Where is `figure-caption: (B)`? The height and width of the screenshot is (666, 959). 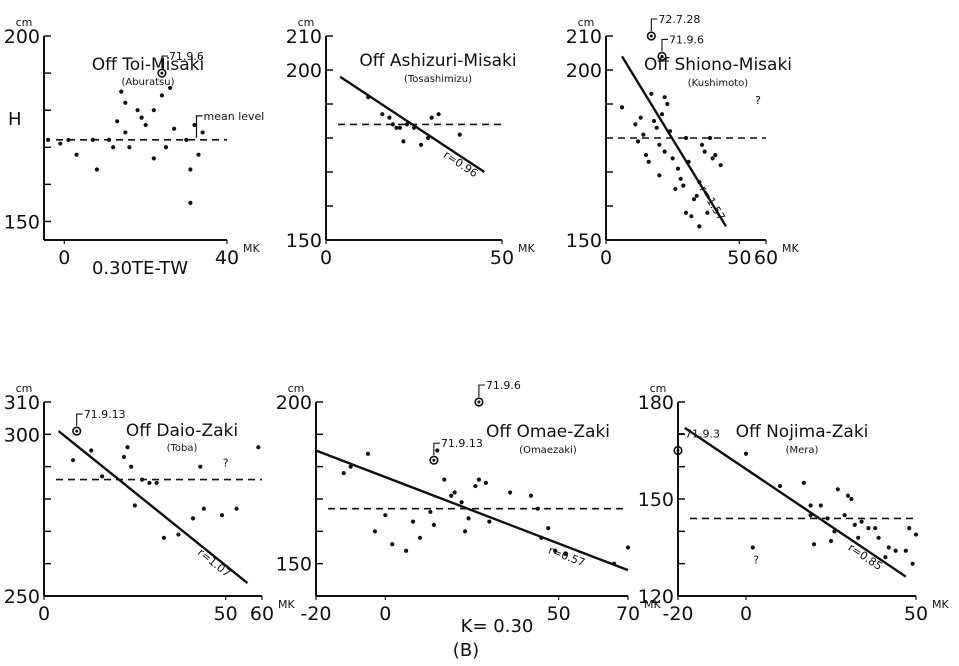 figure-caption: (B) is located at coordinates (466, 650).